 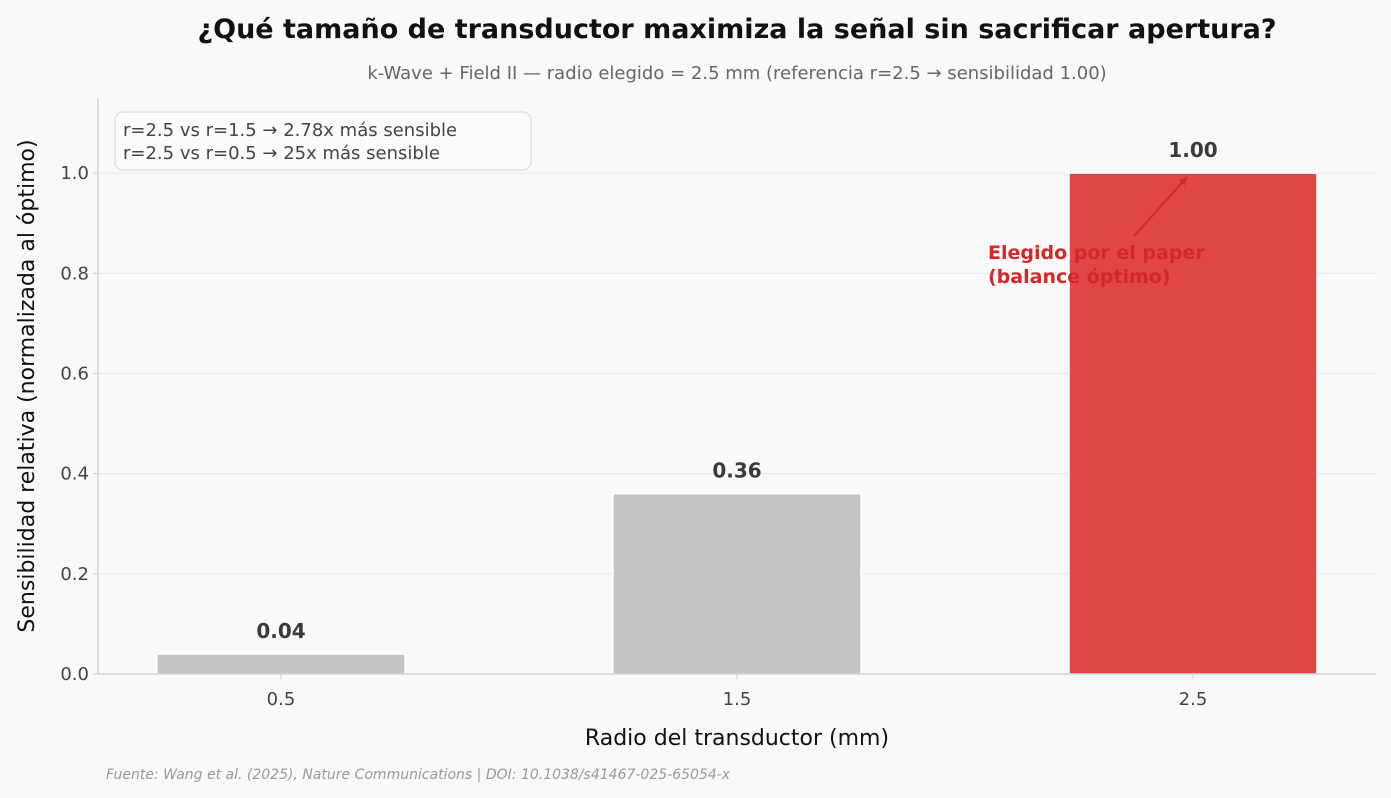 What do you see at coordinates (1096, 253) in the screenshot?
I see `annotation-line-1: Elegido por el paper` at bounding box center [1096, 253].